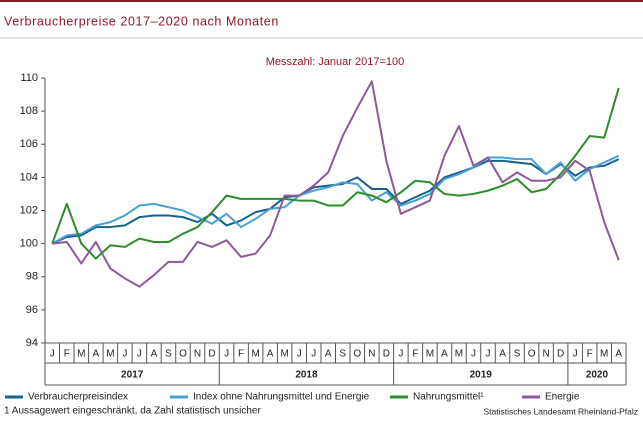 The image size is (643, 422). Describe the element at coordinates (32, 310) in the screenshot. I see `y-tick-label: 96` at that location.